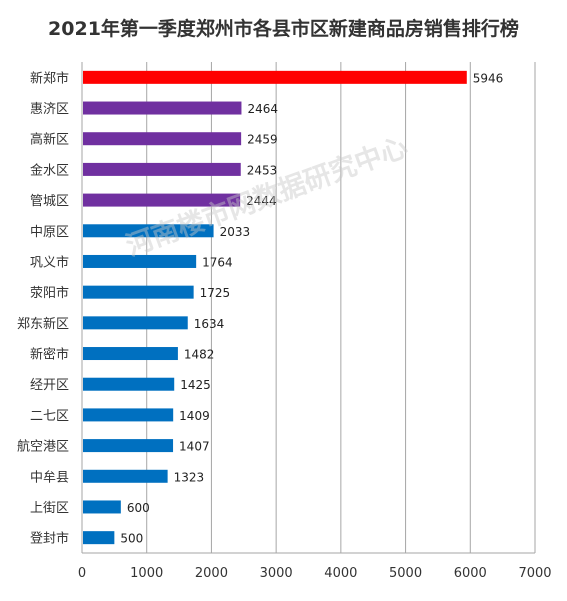 The width and height of the screenshot is (567, 601). Describe the element at coordinates (470, 573) in the screenshot. I see `x-tick-label: 6000` at that location.